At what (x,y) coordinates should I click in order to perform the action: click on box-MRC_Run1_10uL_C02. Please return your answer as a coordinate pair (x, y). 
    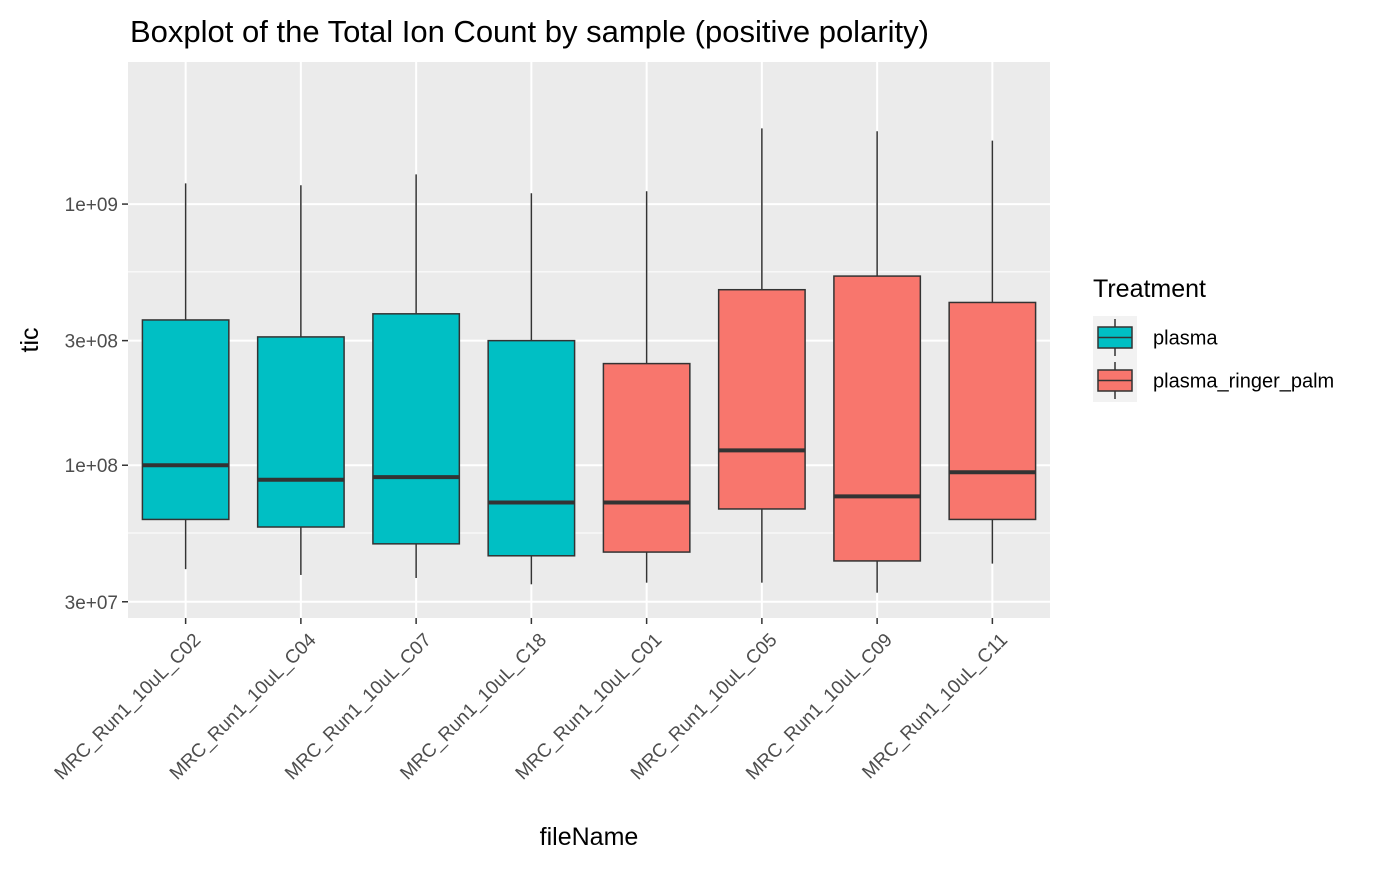
    Looking at the image, I should click on (185, 376).